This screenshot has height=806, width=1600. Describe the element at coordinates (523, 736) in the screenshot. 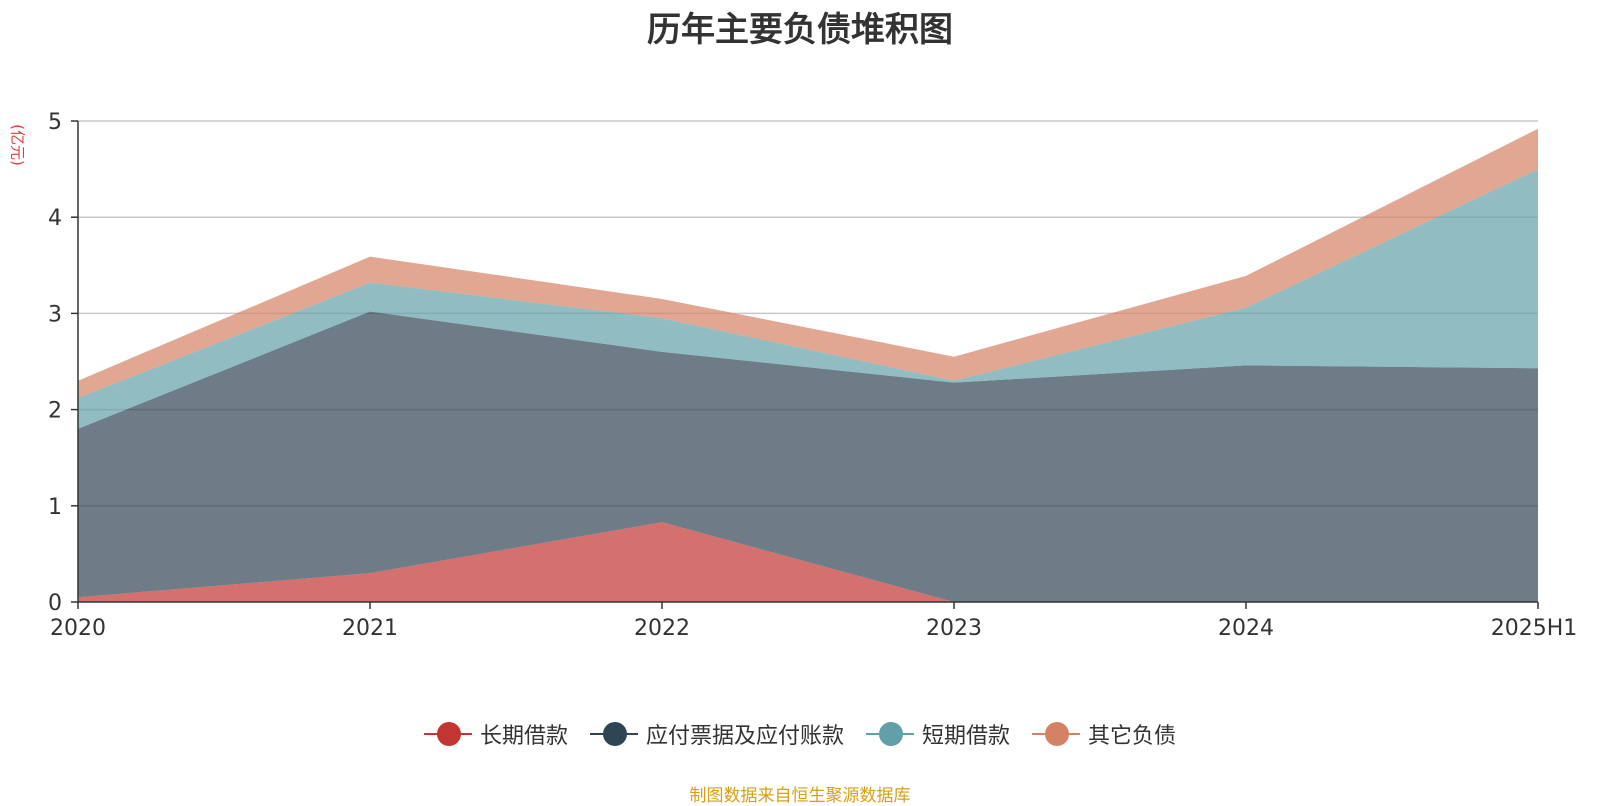

I see `legend-label: 长期借款` at that location.